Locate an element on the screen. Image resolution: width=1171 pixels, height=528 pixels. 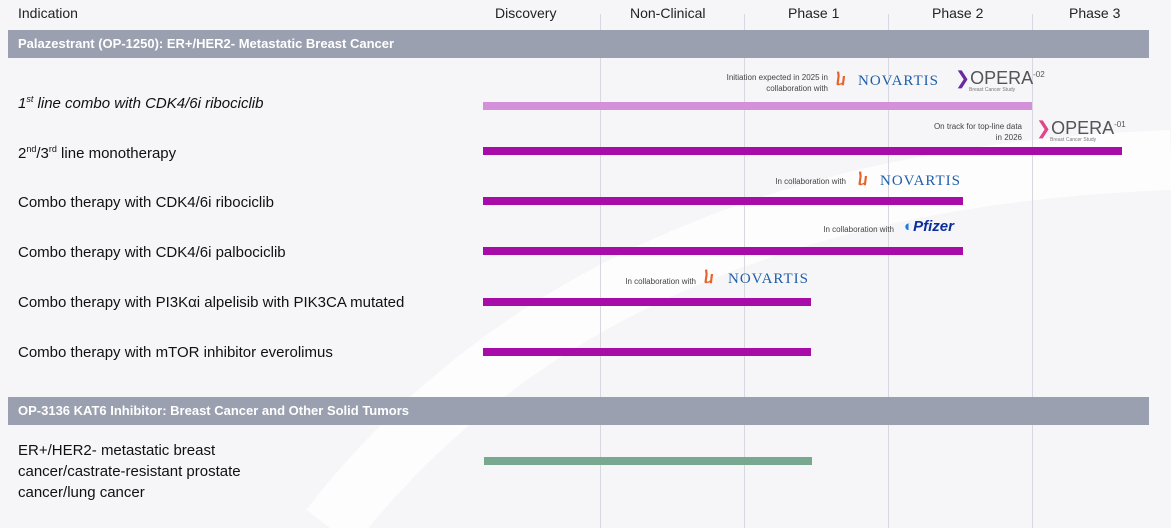
col-phase2: Phase 2 is located at coordinates (958, 13).